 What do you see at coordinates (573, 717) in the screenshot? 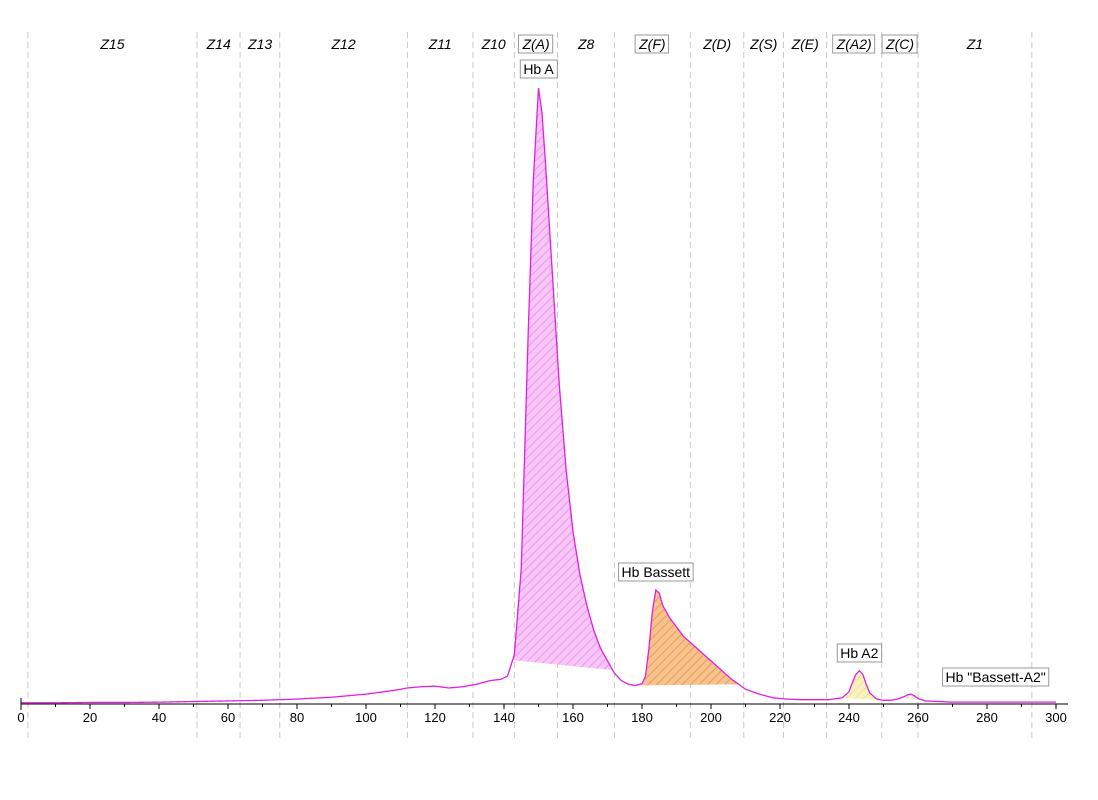
I see `x-tick-label: 160` at bounding box center [573, 717].